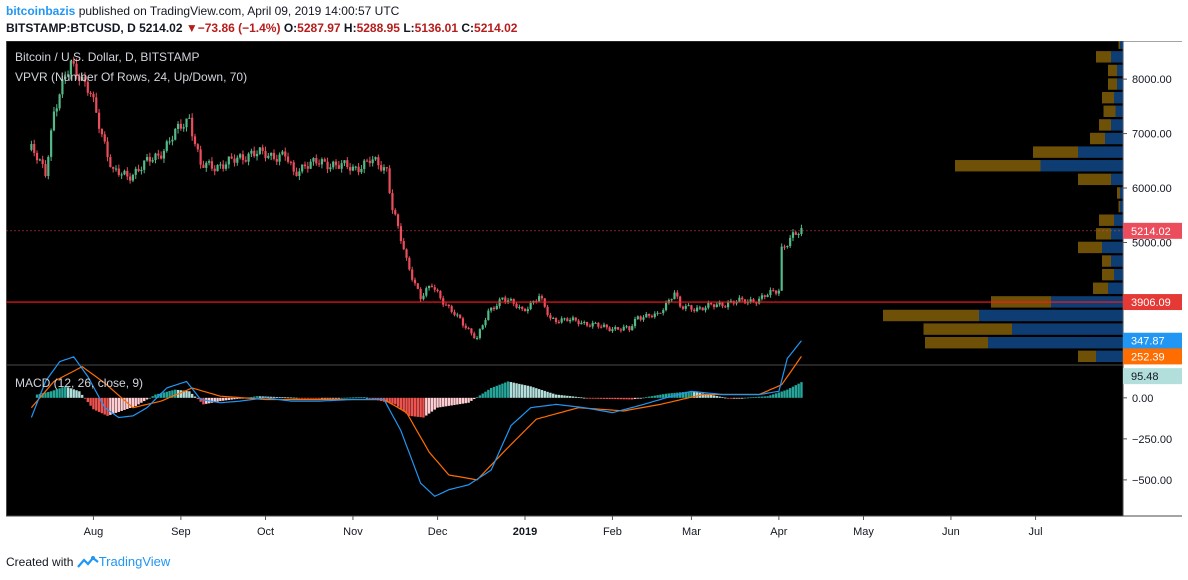 The height and width of the screenshot is (580, 1188). Describe the element at coordinates (353, 532) in the screenshot. I see `time-tick-label: Nov` at that location.